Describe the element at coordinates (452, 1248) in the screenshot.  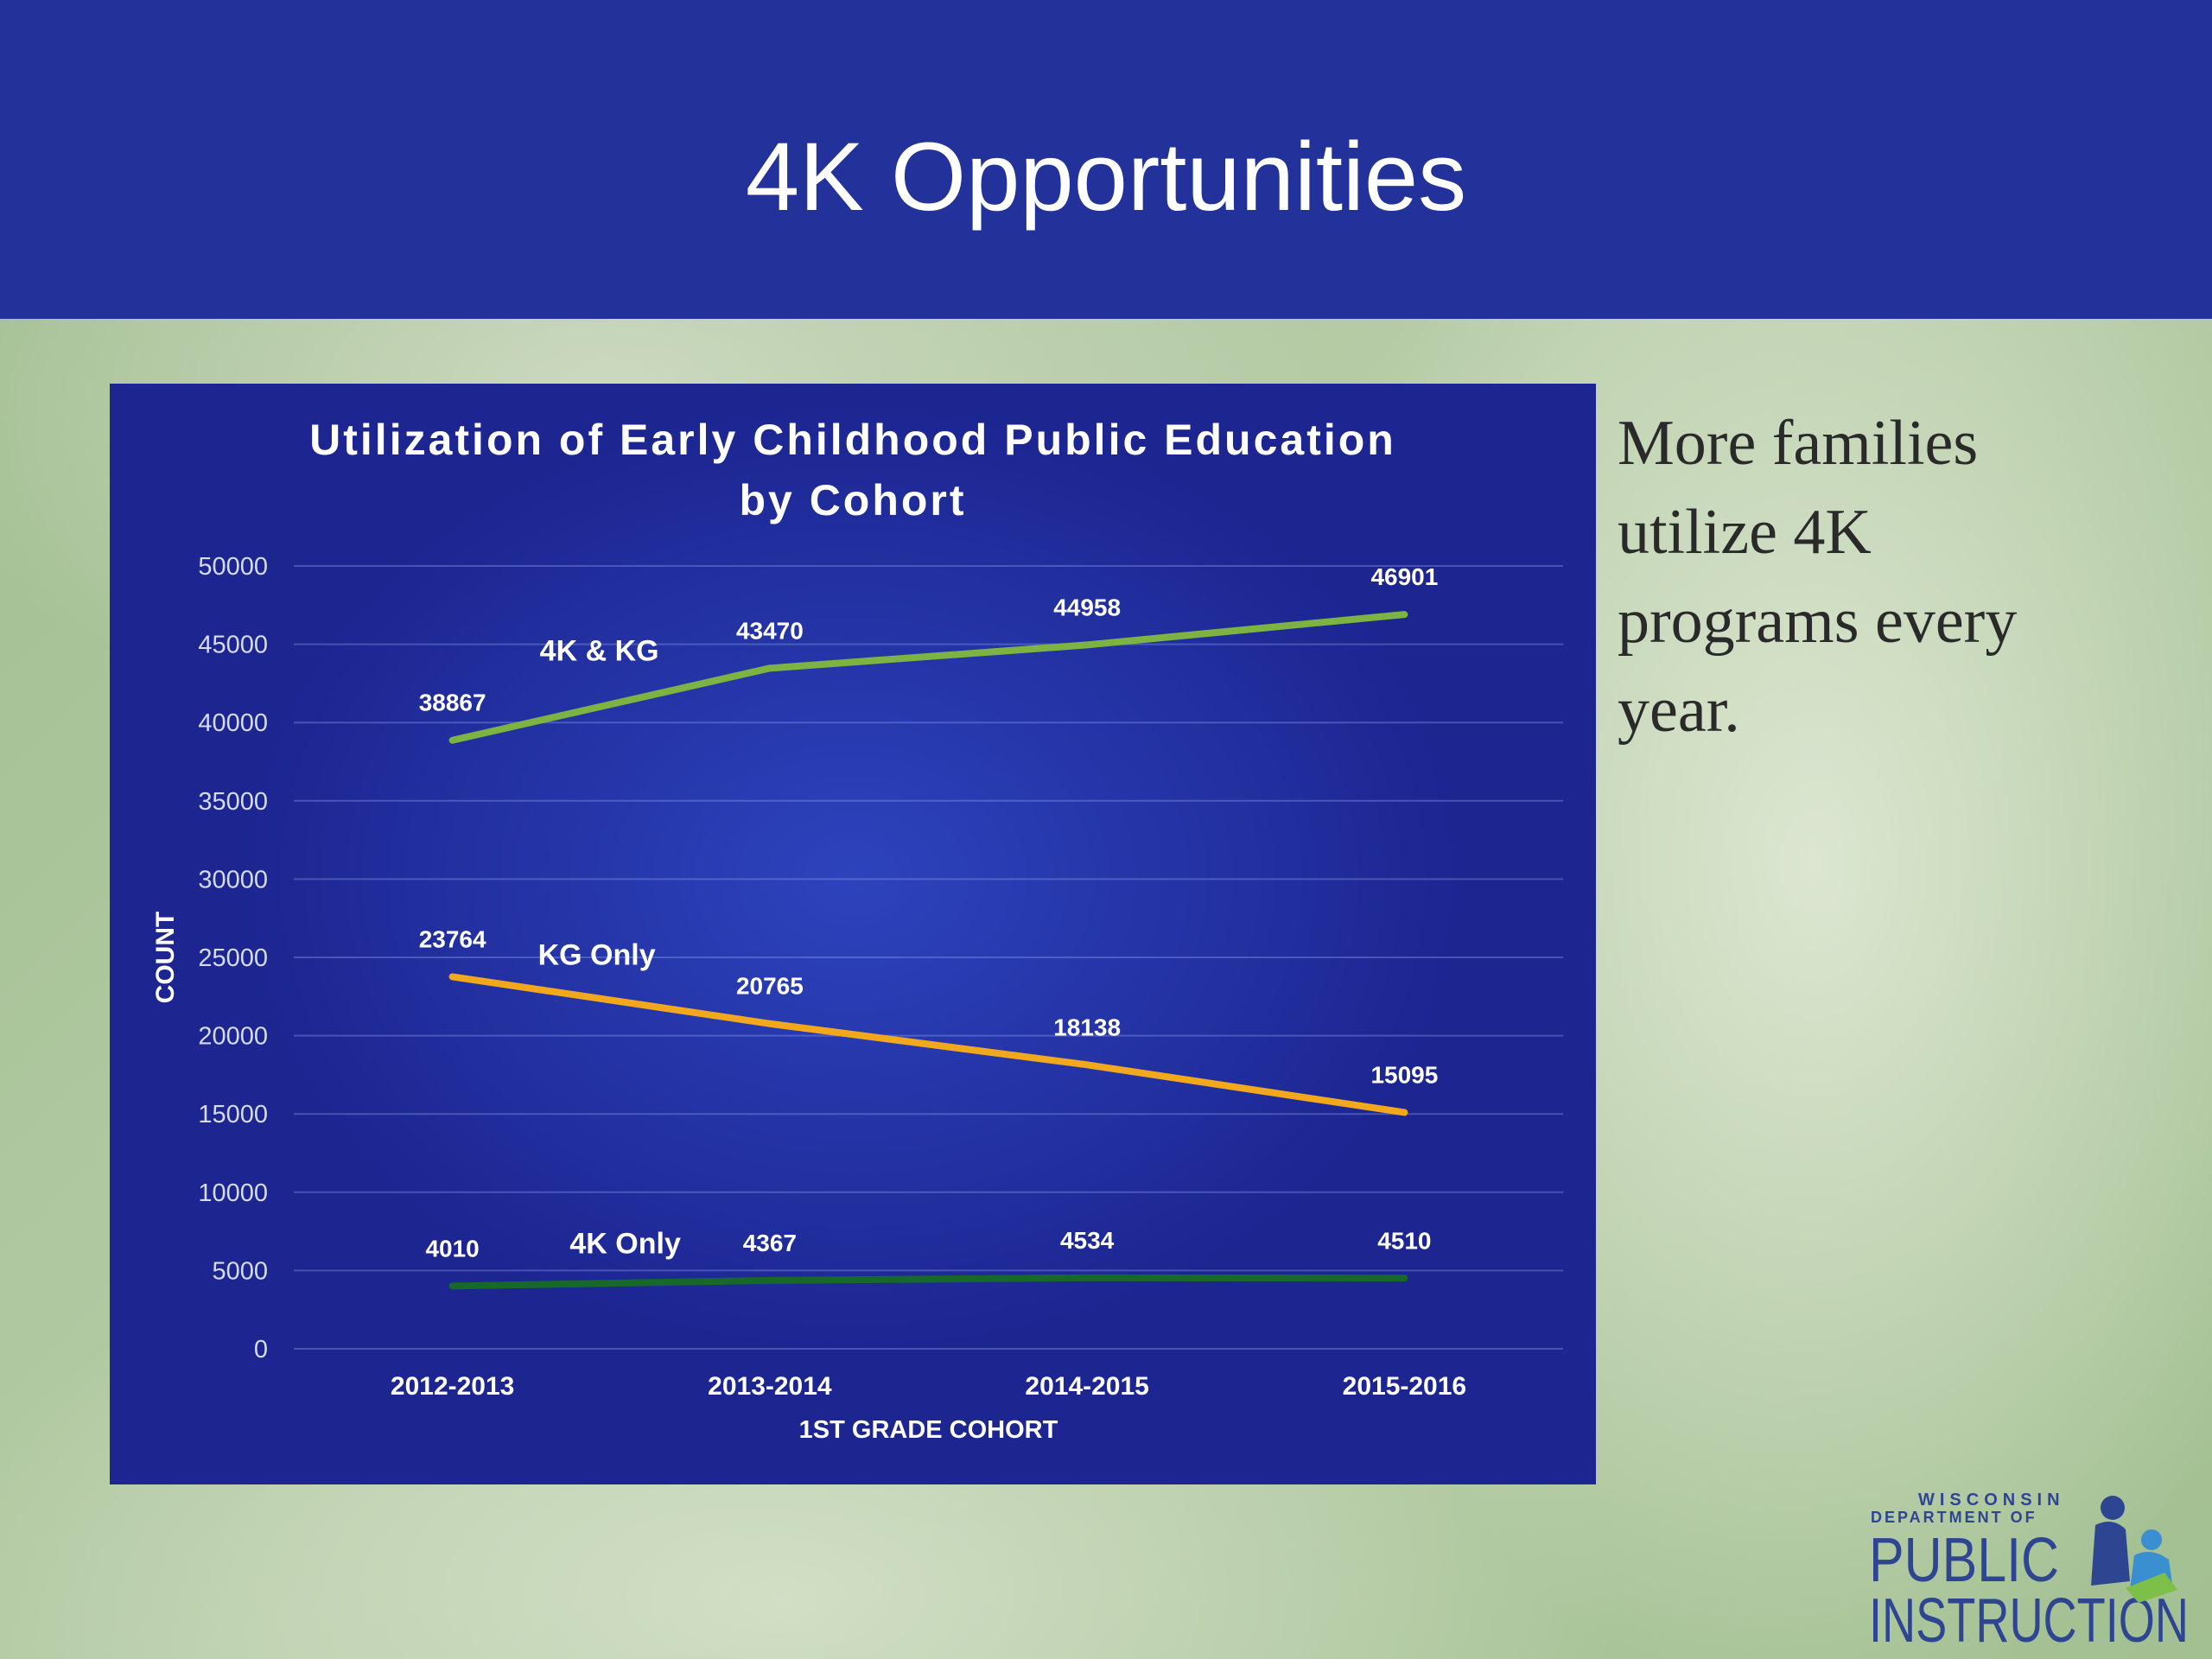
I see `data-label: 4010` at that location.